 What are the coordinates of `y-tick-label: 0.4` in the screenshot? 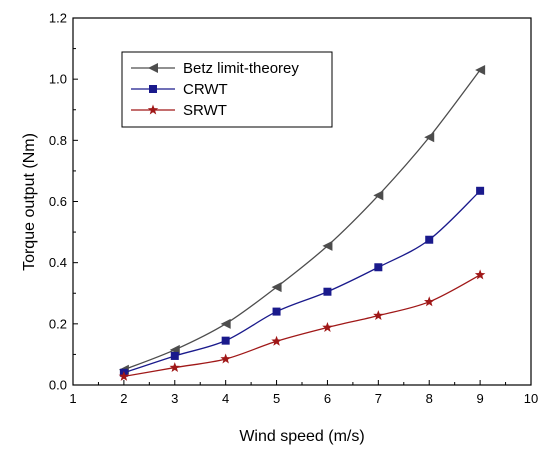 It's located at (58, 262).